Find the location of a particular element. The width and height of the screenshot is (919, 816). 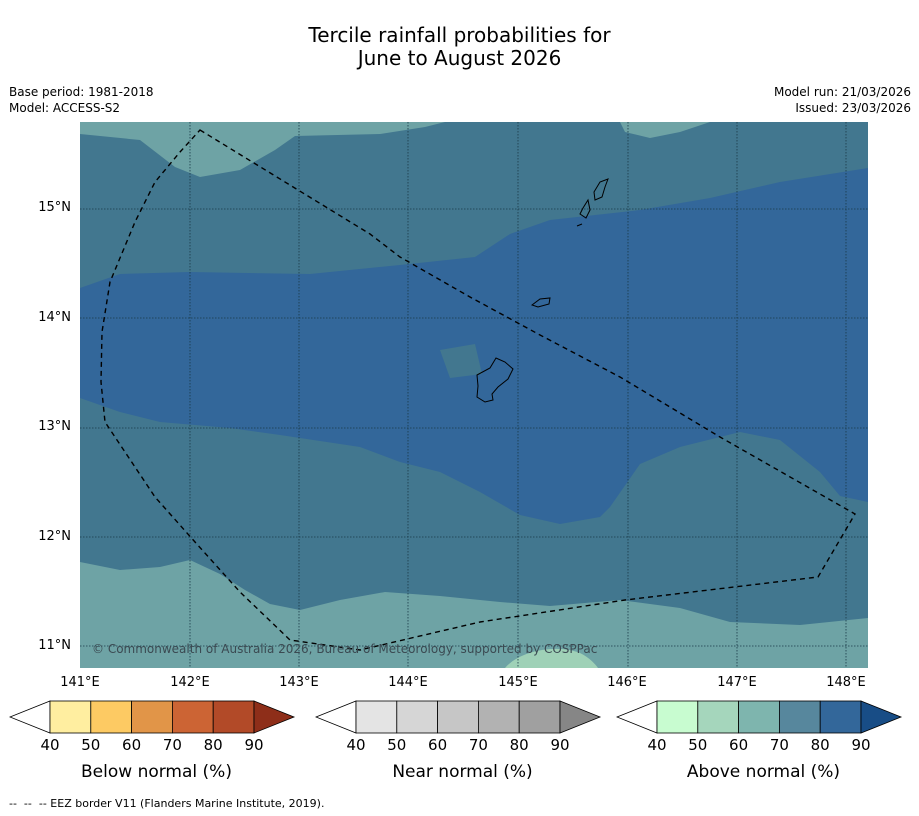

island-tinian is located at coordinates (585, 208).